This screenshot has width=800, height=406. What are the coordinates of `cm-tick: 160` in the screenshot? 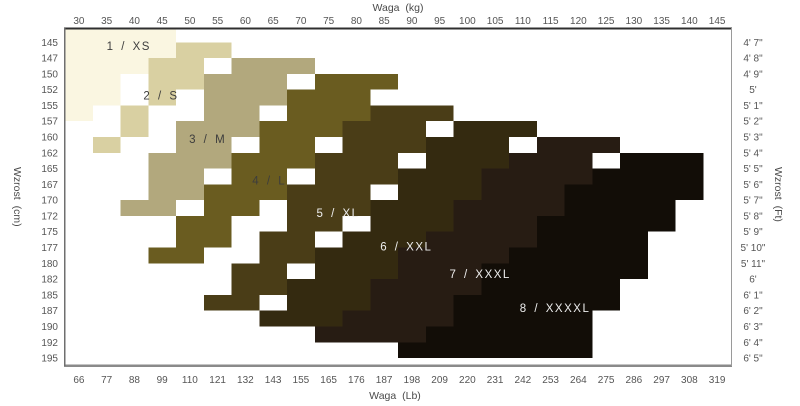 It's located at (49, 138).